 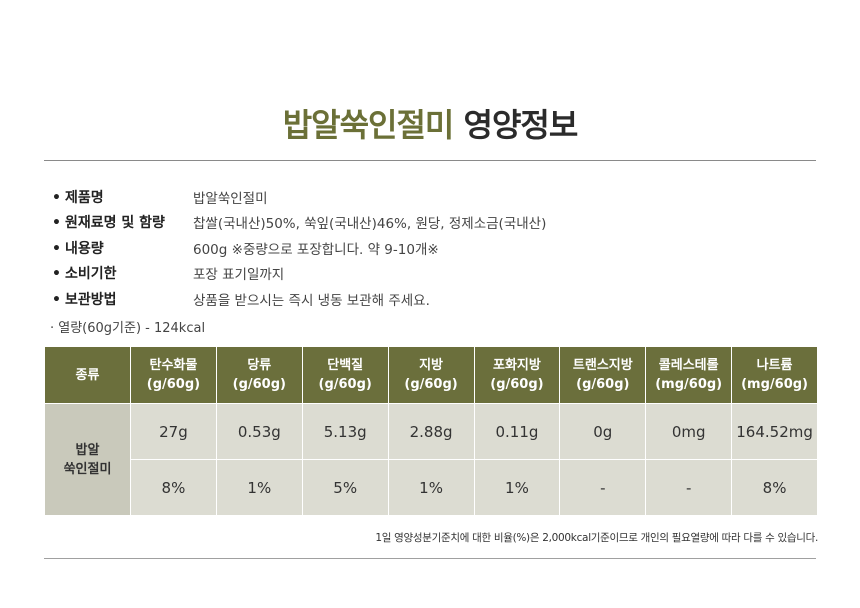 I want to click on info-label: 원재료명 및 함량, so click(x=114, y=223).